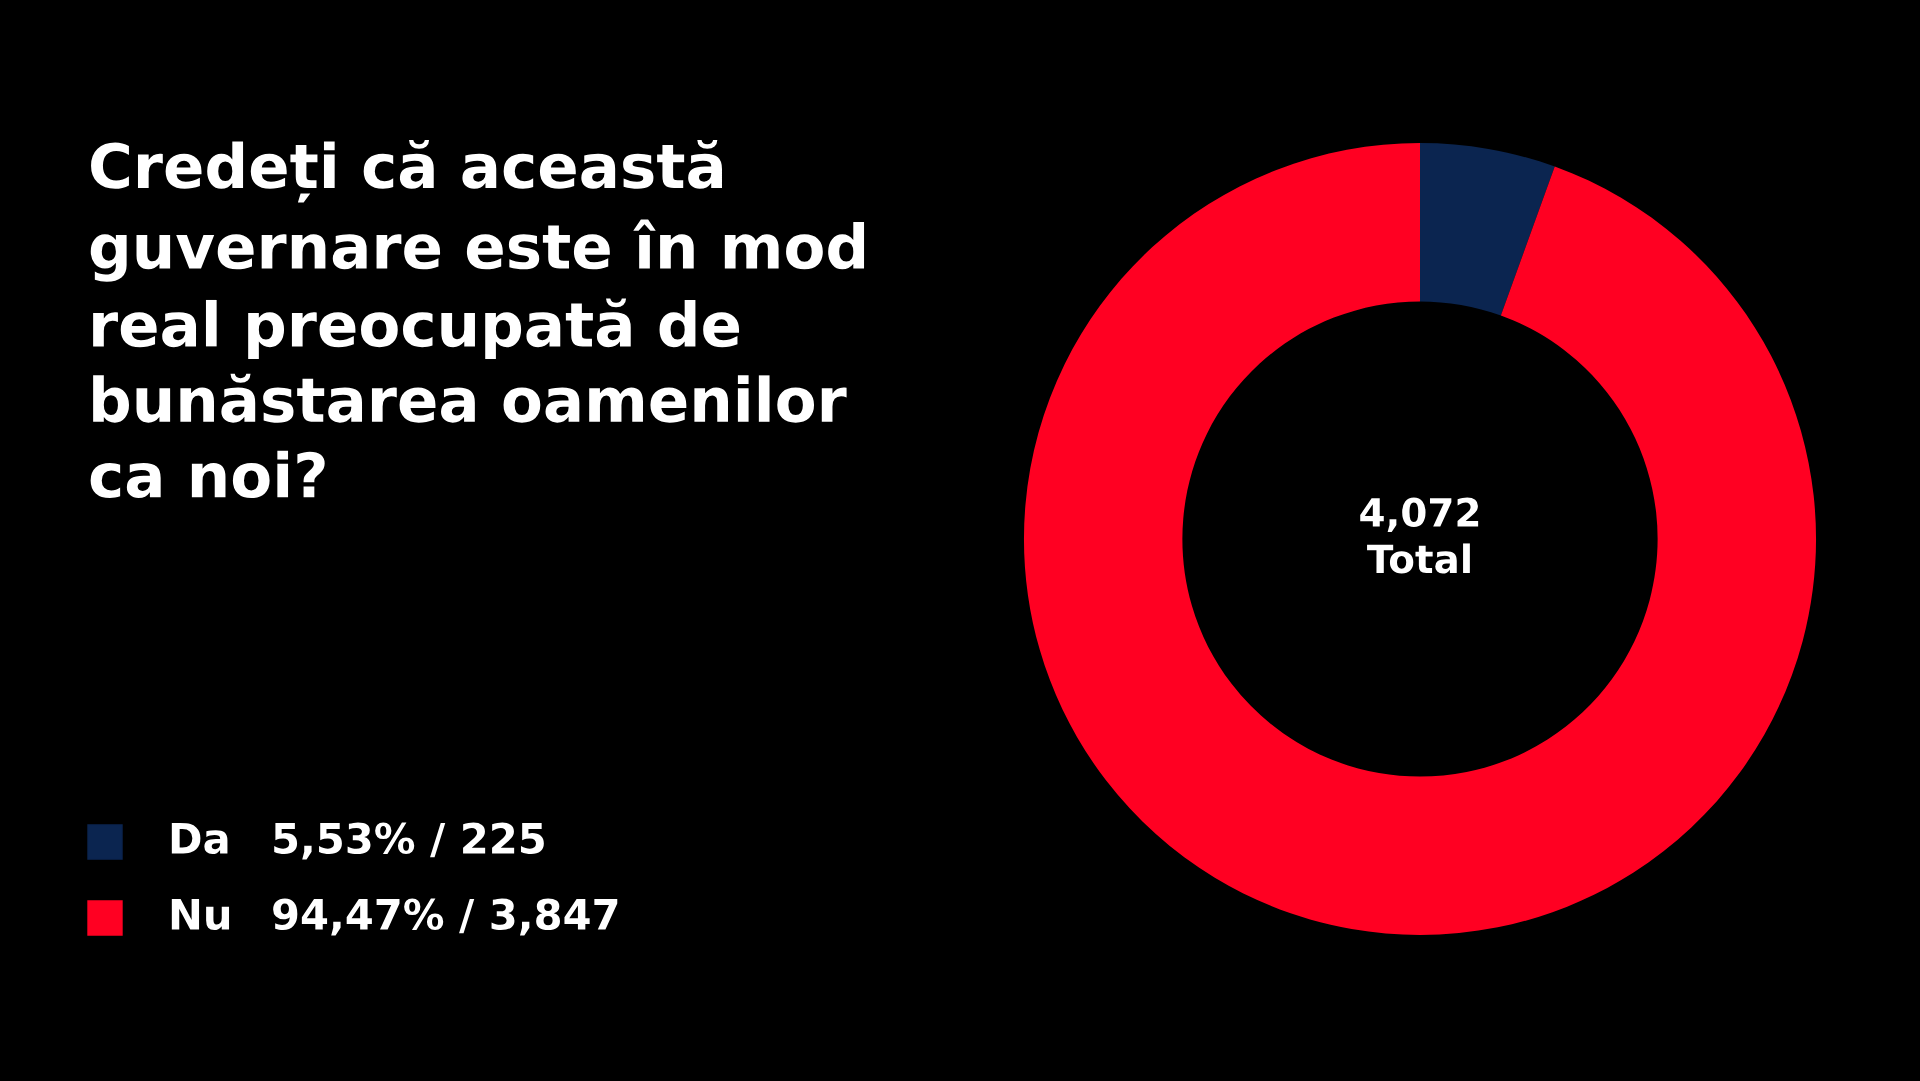 The image size is (1920, 1081). I want to click on legend-label: Nu, so click(200, 915).